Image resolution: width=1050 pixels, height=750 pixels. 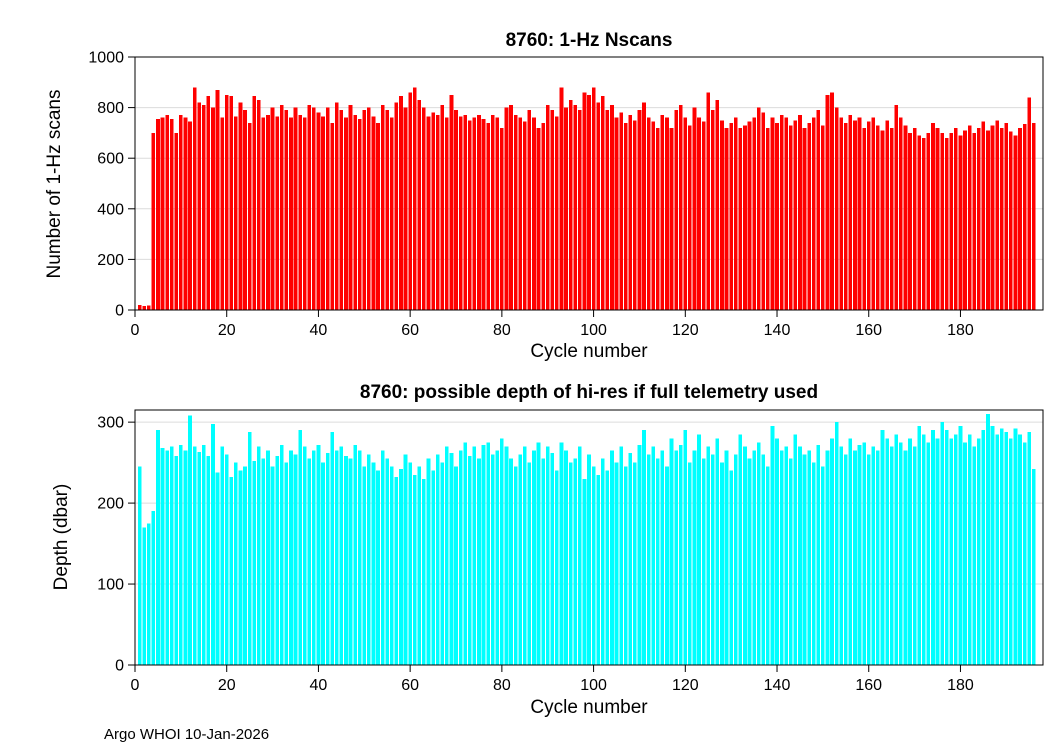 What do you see at coordinates (685, 685) in the screenshot?
I see `x-tick-label: 120` at bounding box center [685, 685].